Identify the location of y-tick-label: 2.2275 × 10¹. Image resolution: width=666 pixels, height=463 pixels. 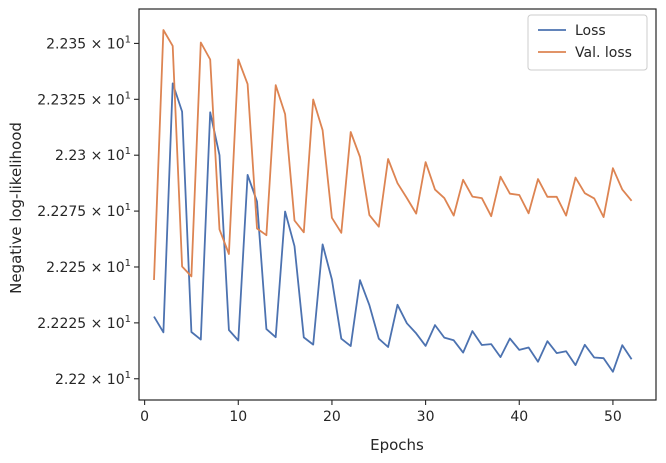
(84, 211).